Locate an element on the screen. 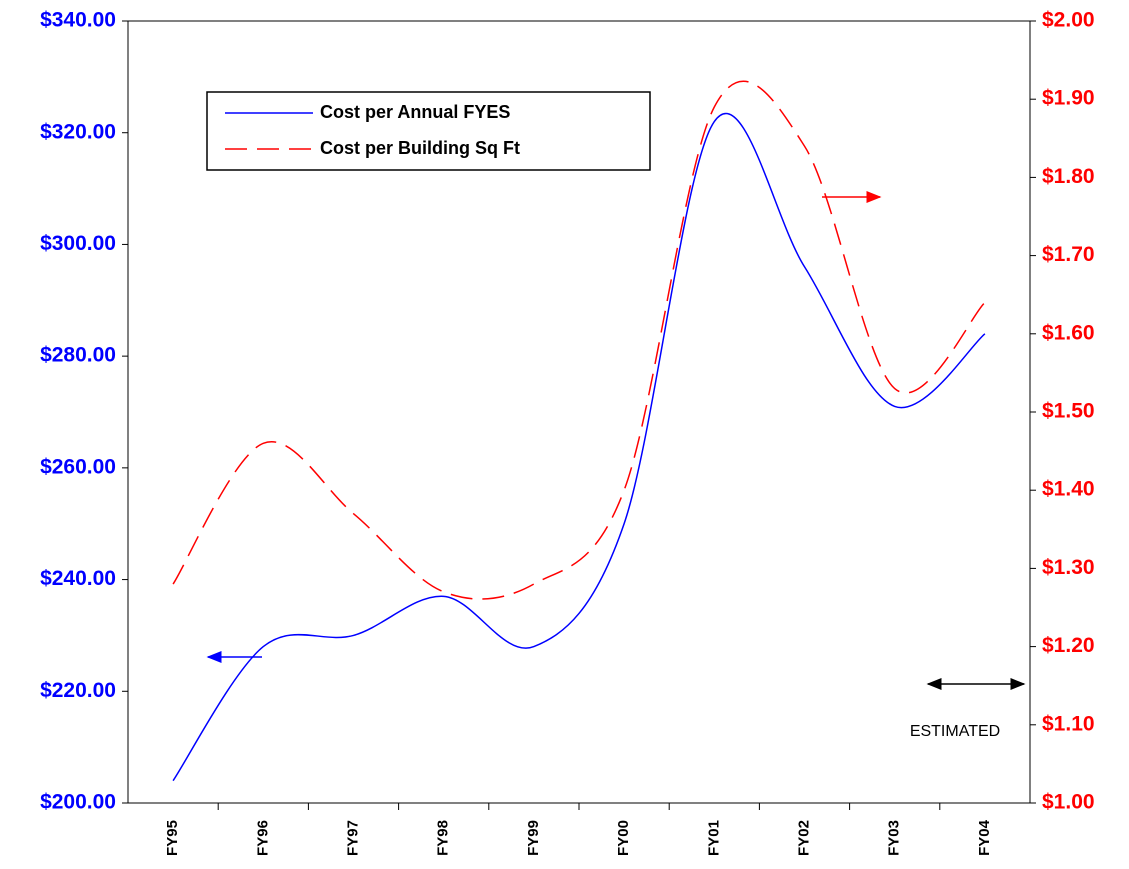 The width and height of the screenshot is (1129, 869). y-tick-label: $320.00 is located at coordinates (78, 131).